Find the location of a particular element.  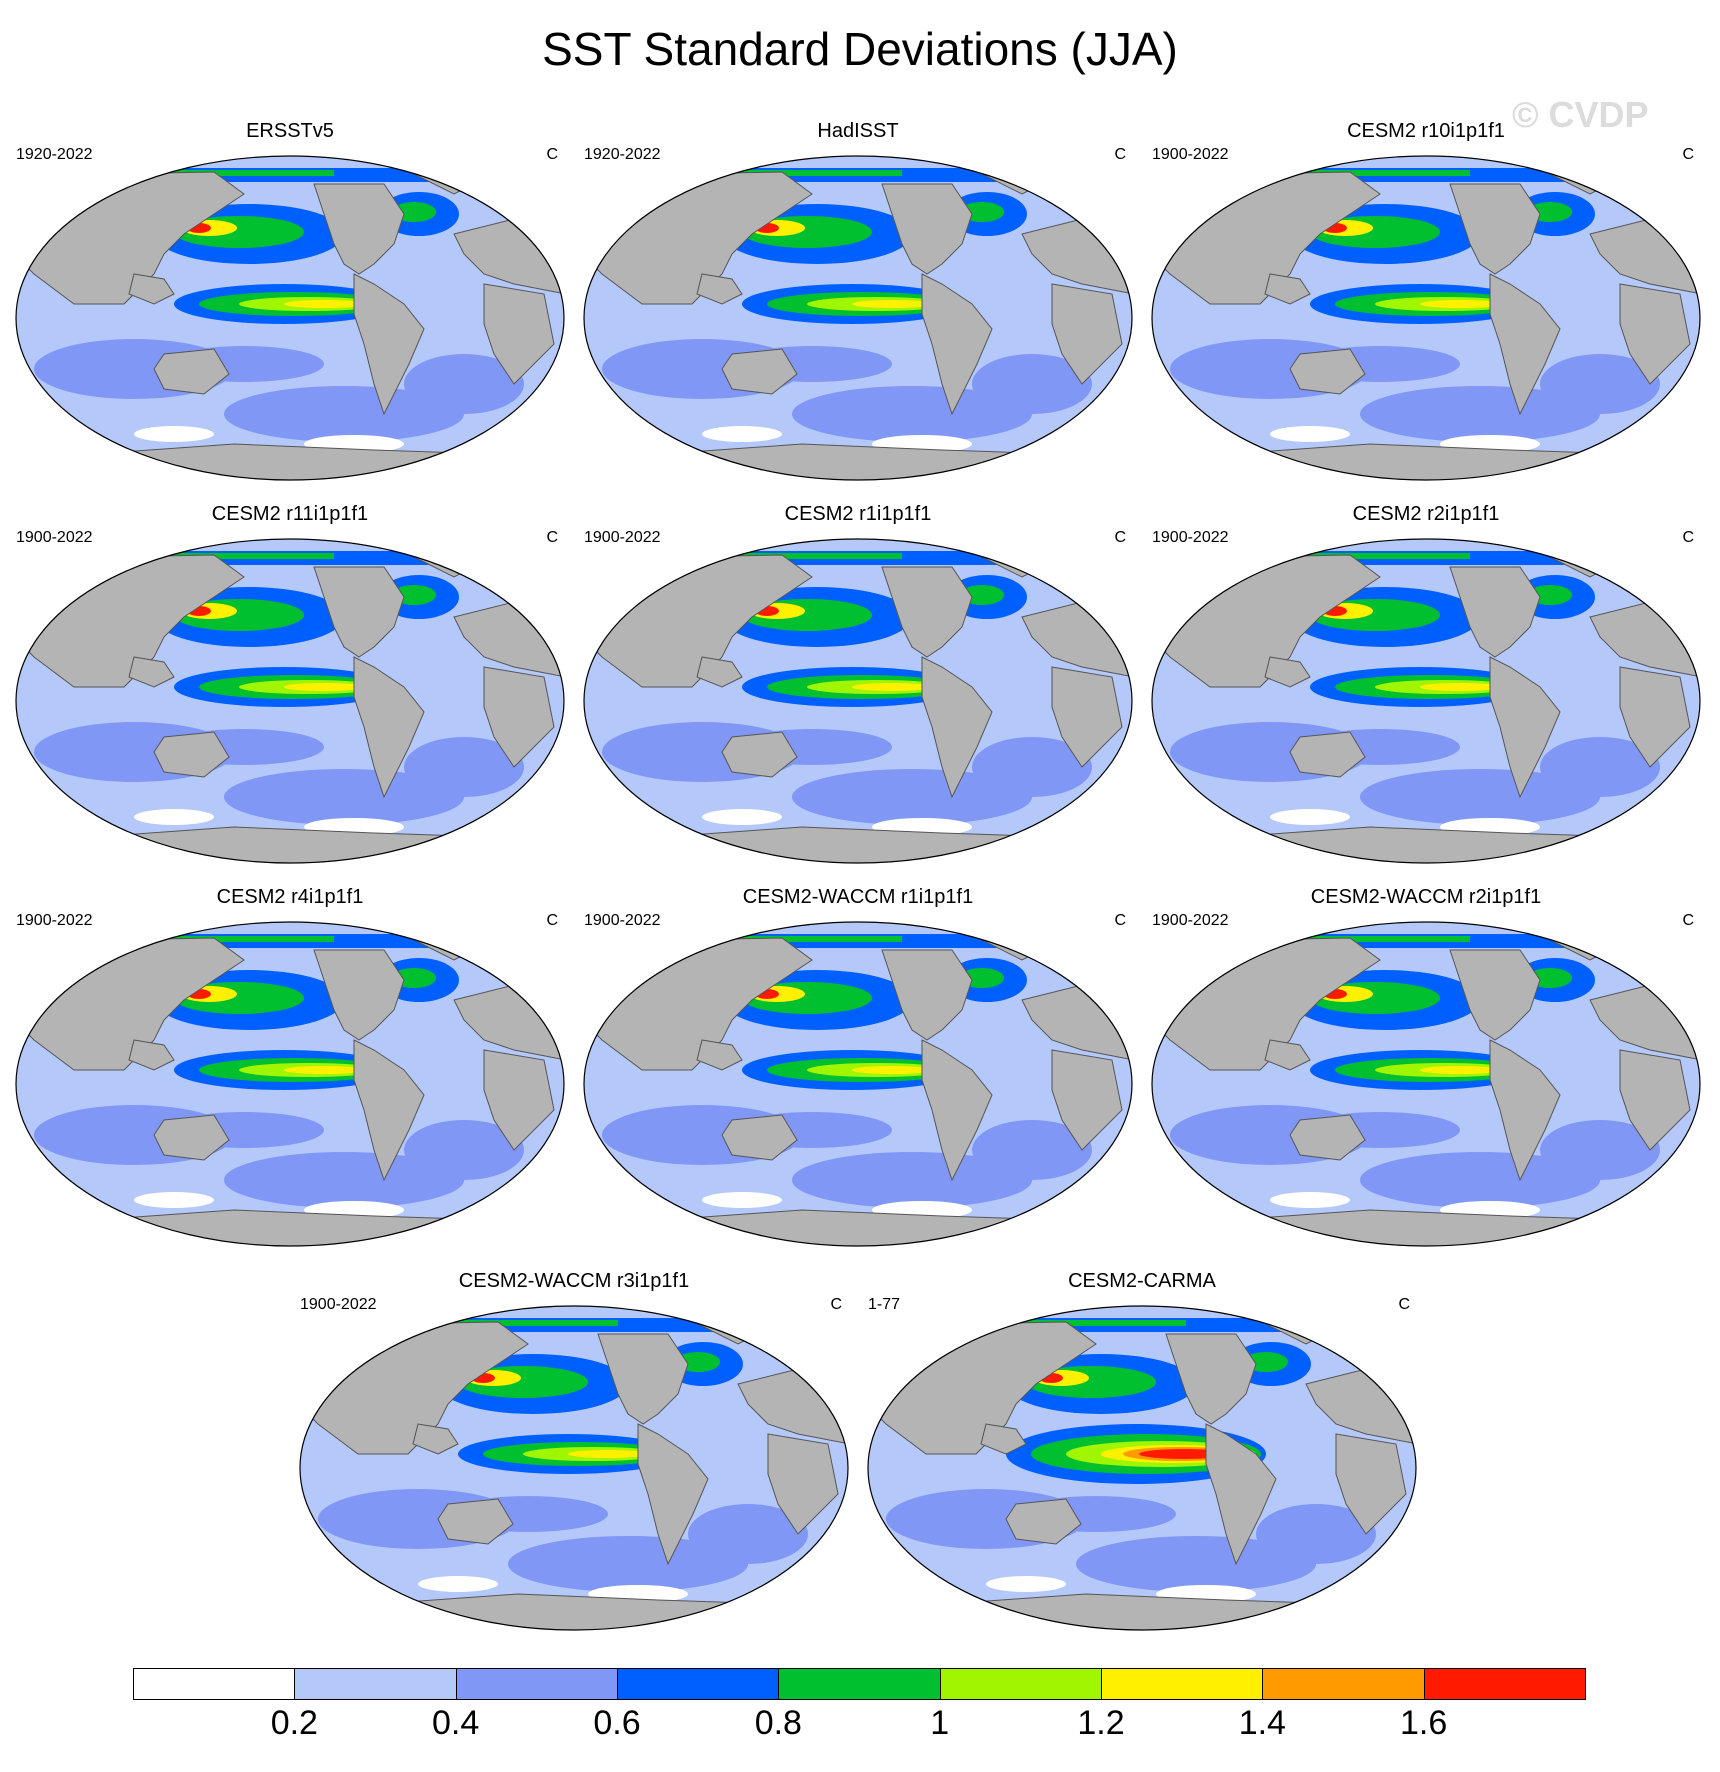

map-panel: HadISST 1920-2022 C is located at coordinates (858, 310).